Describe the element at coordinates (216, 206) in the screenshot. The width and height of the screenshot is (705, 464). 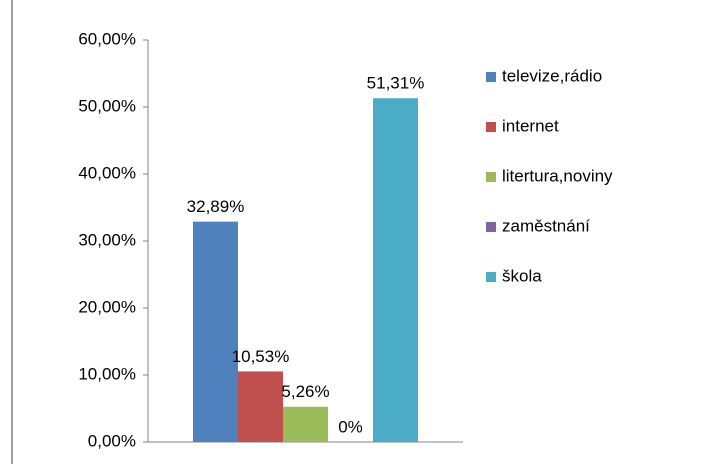
I see `value-label: 32,89%` at that location.